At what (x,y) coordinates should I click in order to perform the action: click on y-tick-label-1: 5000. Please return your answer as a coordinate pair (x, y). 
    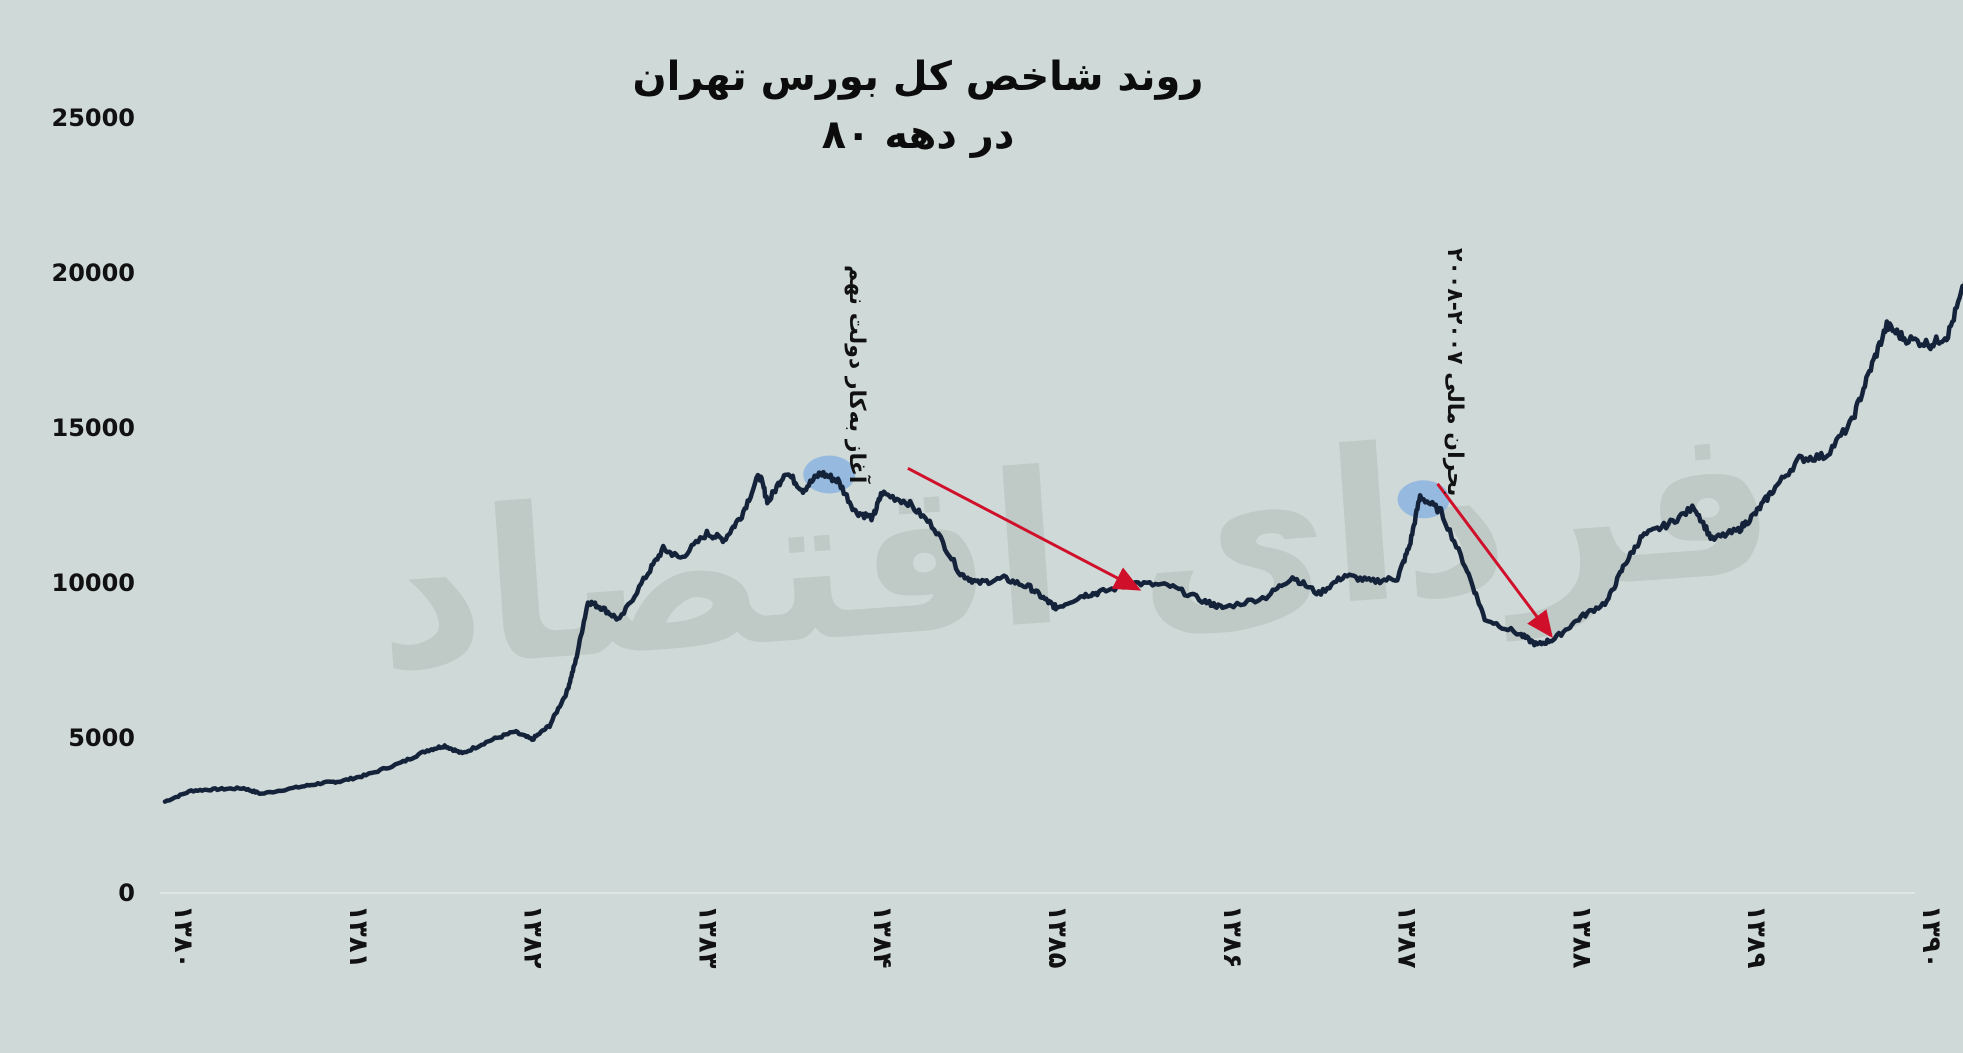
    Looking at the image, I should click on (101, 738).